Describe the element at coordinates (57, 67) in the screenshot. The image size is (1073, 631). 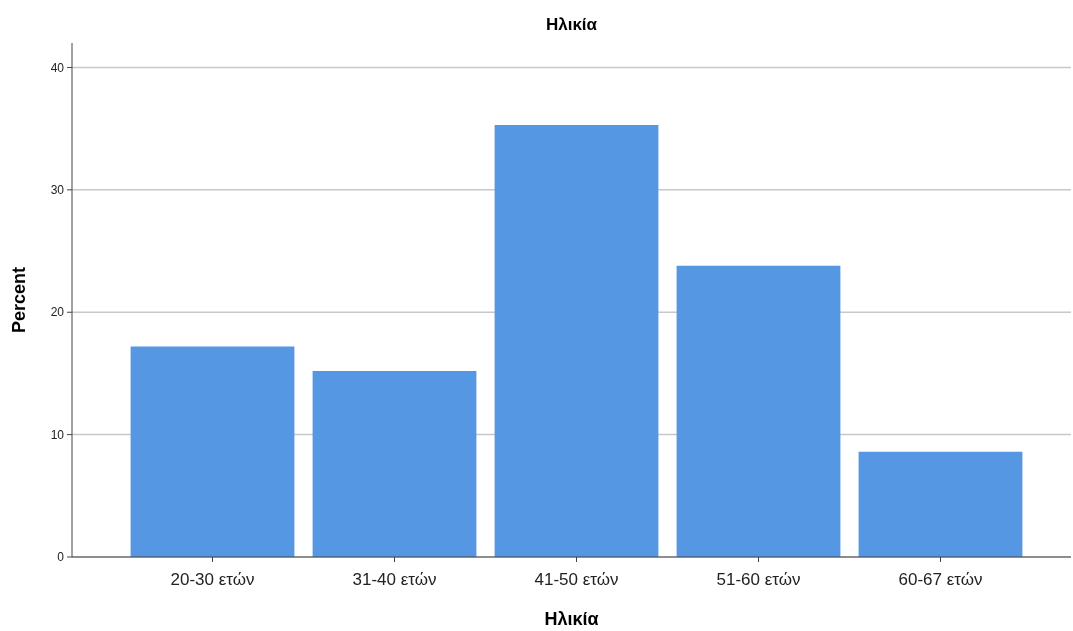
I see `y-tick-label: 40` at that location.